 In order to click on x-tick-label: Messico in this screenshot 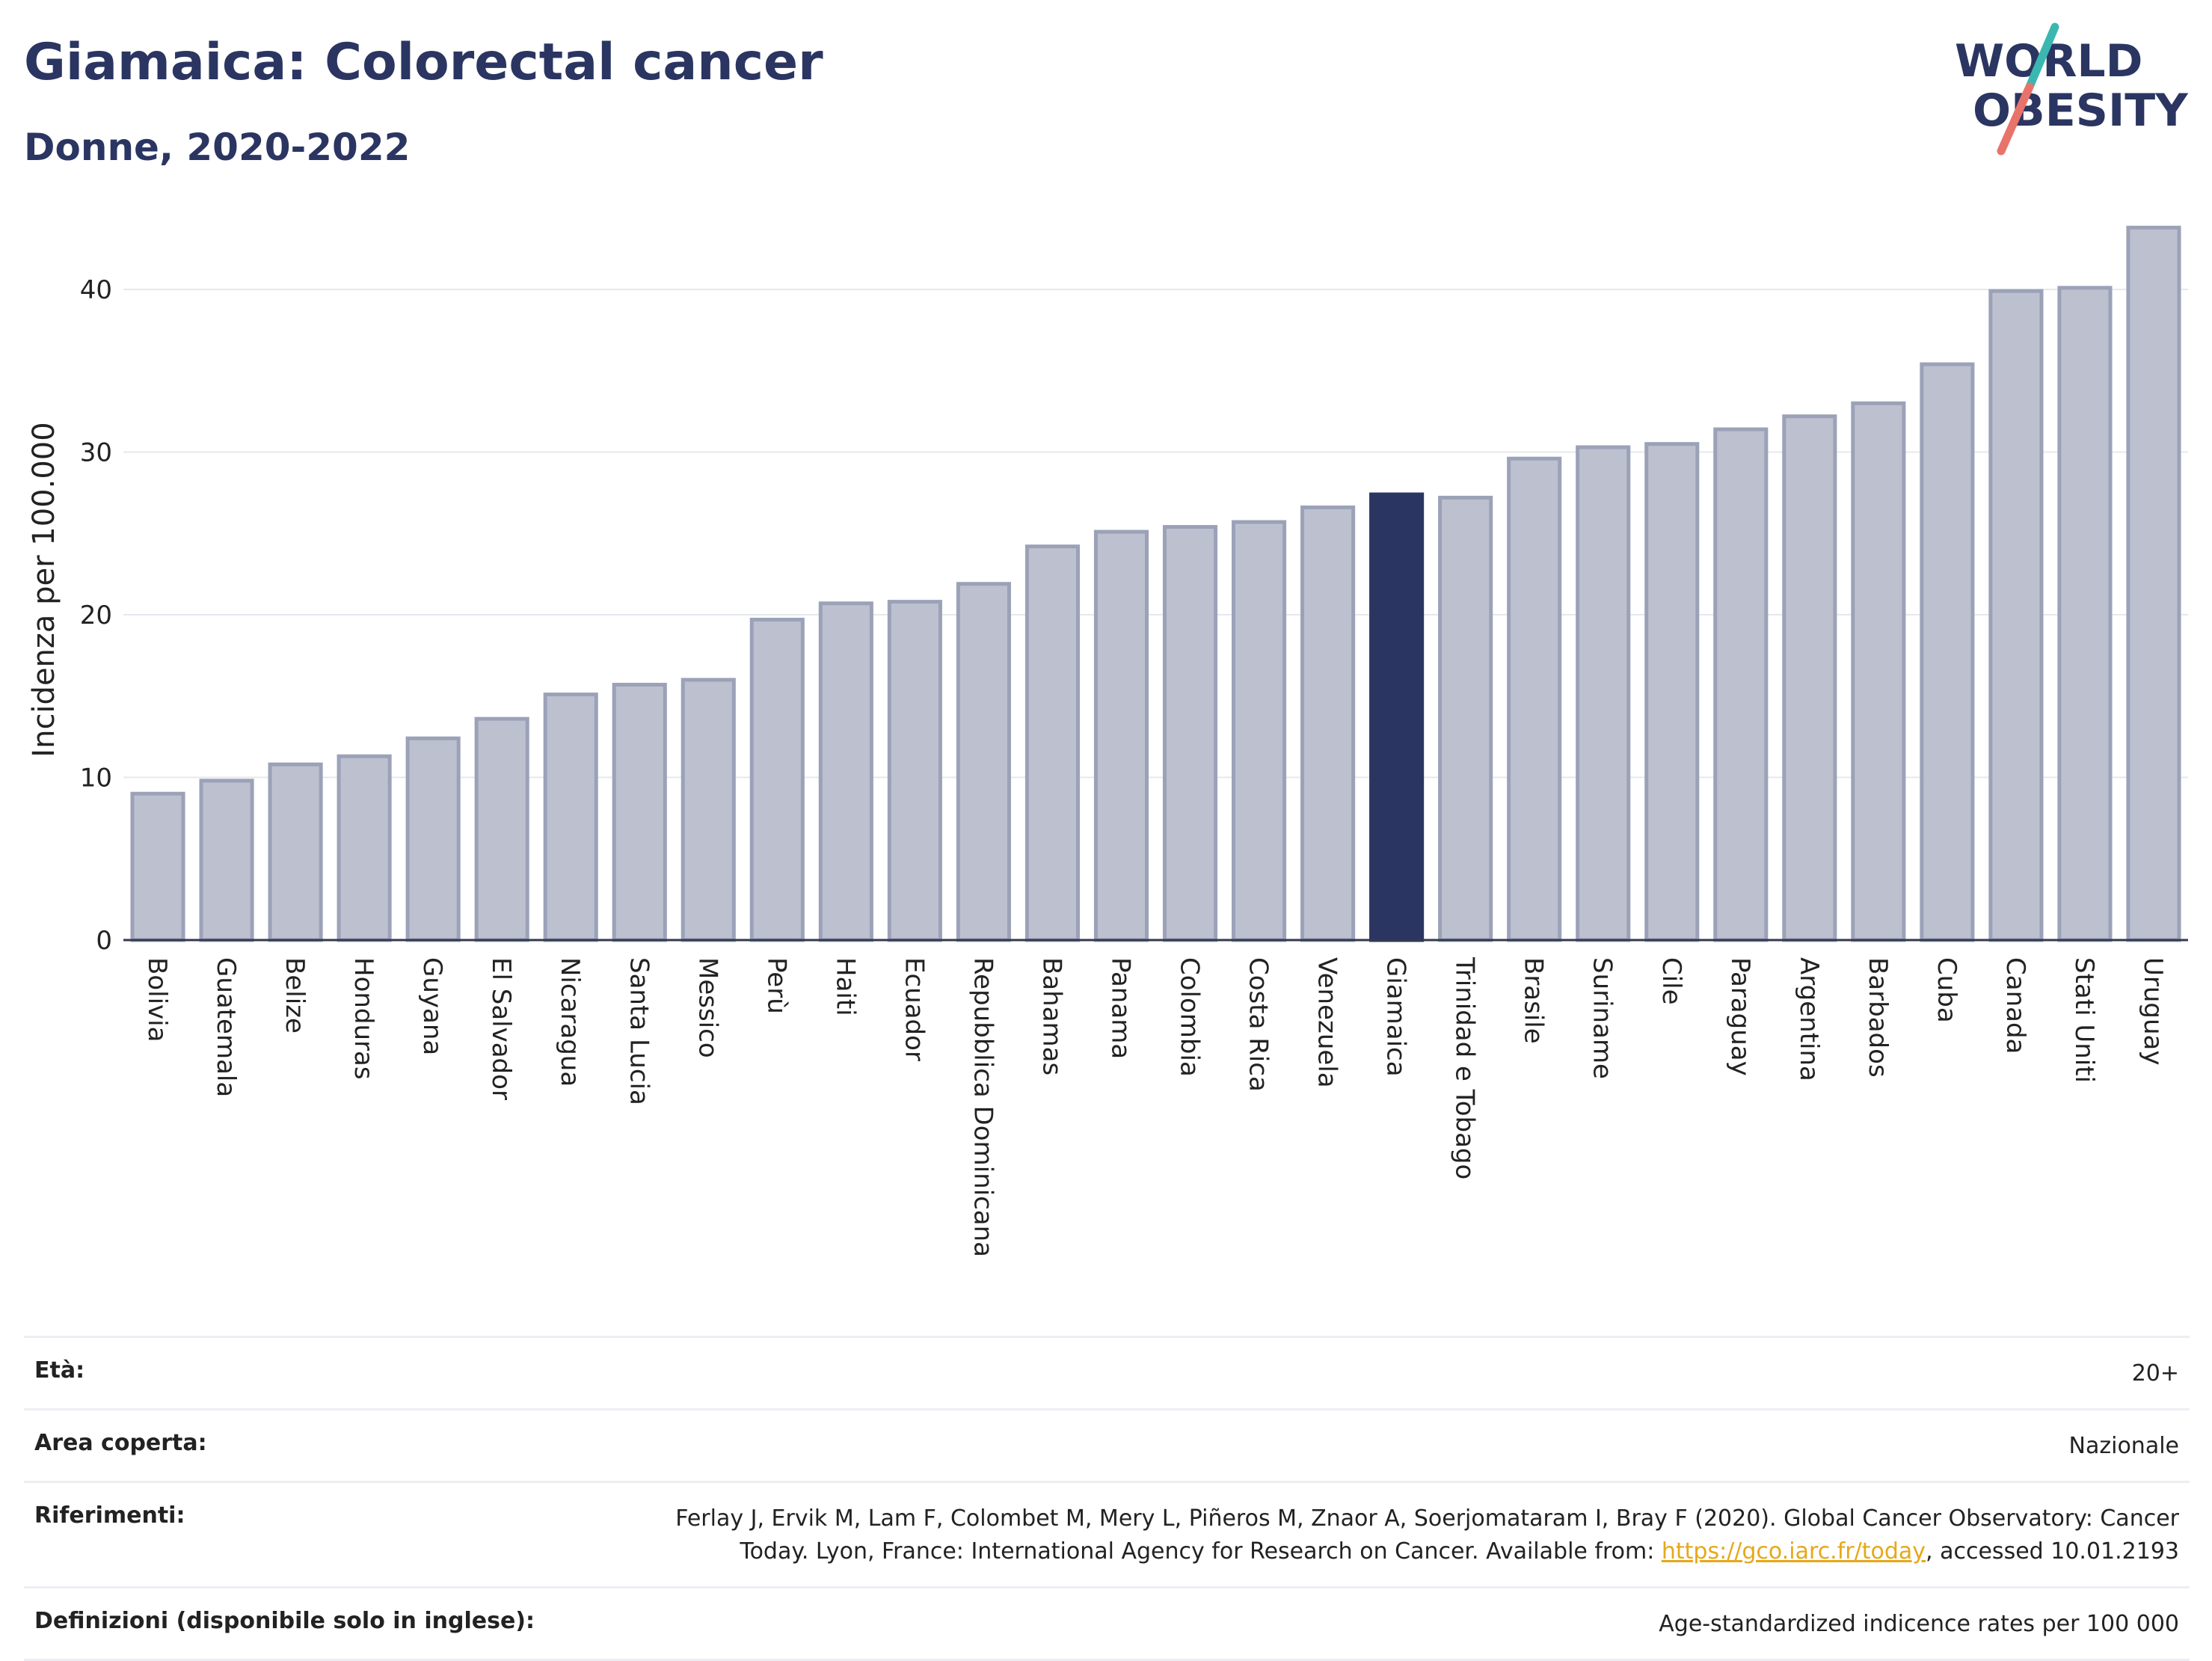, I will do `click(707, 1007)`.